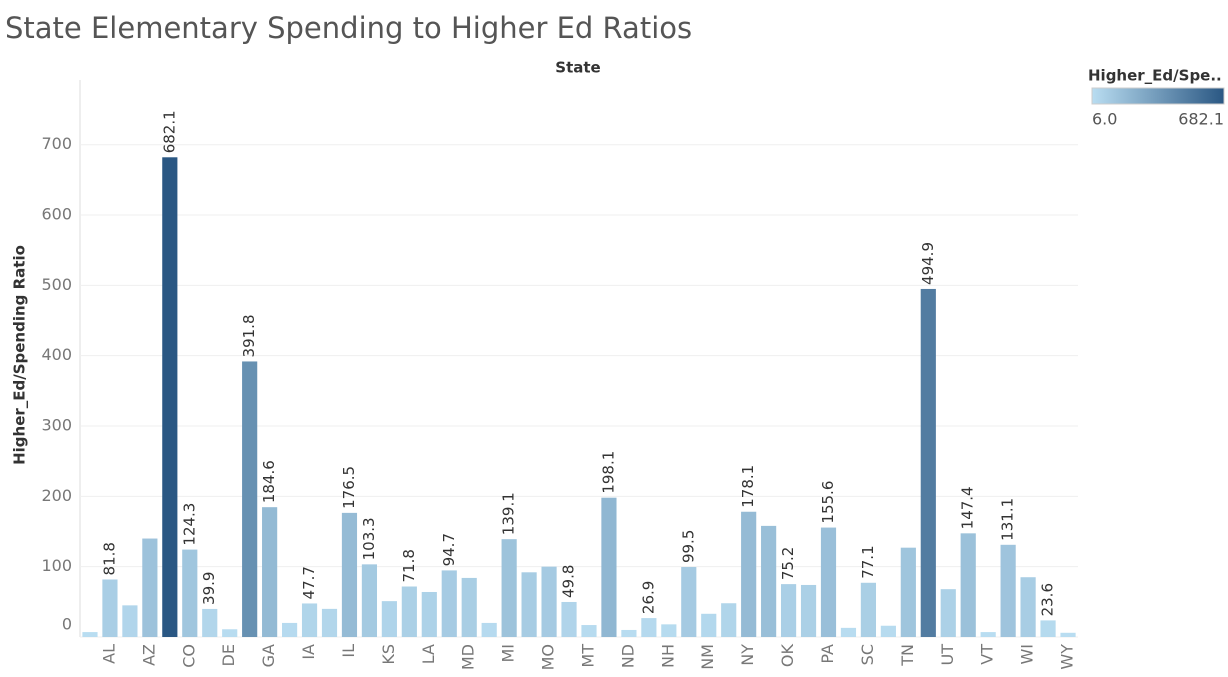  I want to click on x-tick-label: VT, so click(987, 654).